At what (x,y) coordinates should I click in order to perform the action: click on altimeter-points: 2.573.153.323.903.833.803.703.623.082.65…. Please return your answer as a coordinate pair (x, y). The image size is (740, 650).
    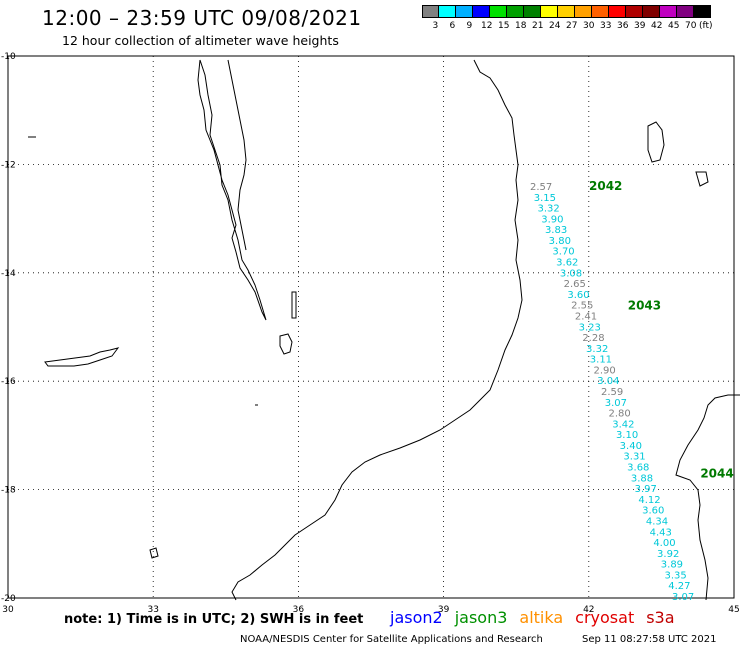
    Looking at the image, I should click on (612, 392).